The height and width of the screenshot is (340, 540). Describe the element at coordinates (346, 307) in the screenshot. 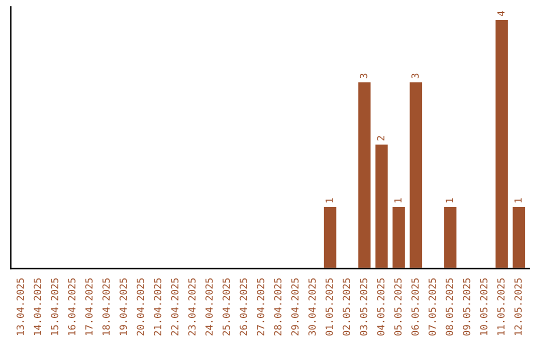

I see `x-tick-label: 02.05.2025` at that location.